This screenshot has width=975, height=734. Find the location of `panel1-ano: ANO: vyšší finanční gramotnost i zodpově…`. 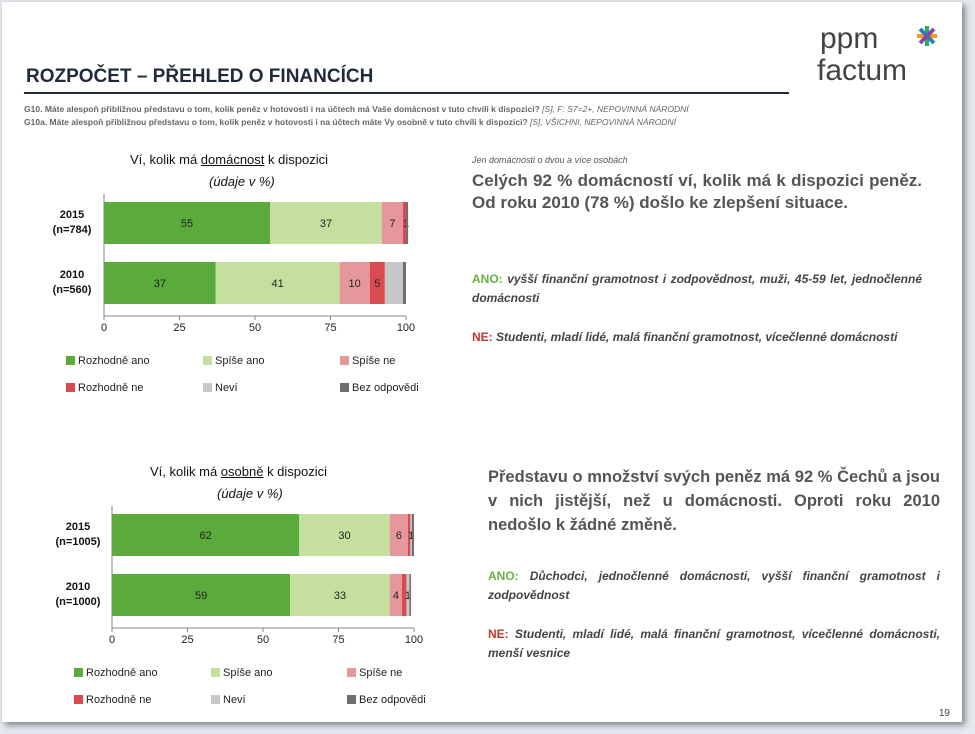

panel1-ano: ANO: vyšší finanční gramotnost i zodpově… is located at coordinates (697, 288).